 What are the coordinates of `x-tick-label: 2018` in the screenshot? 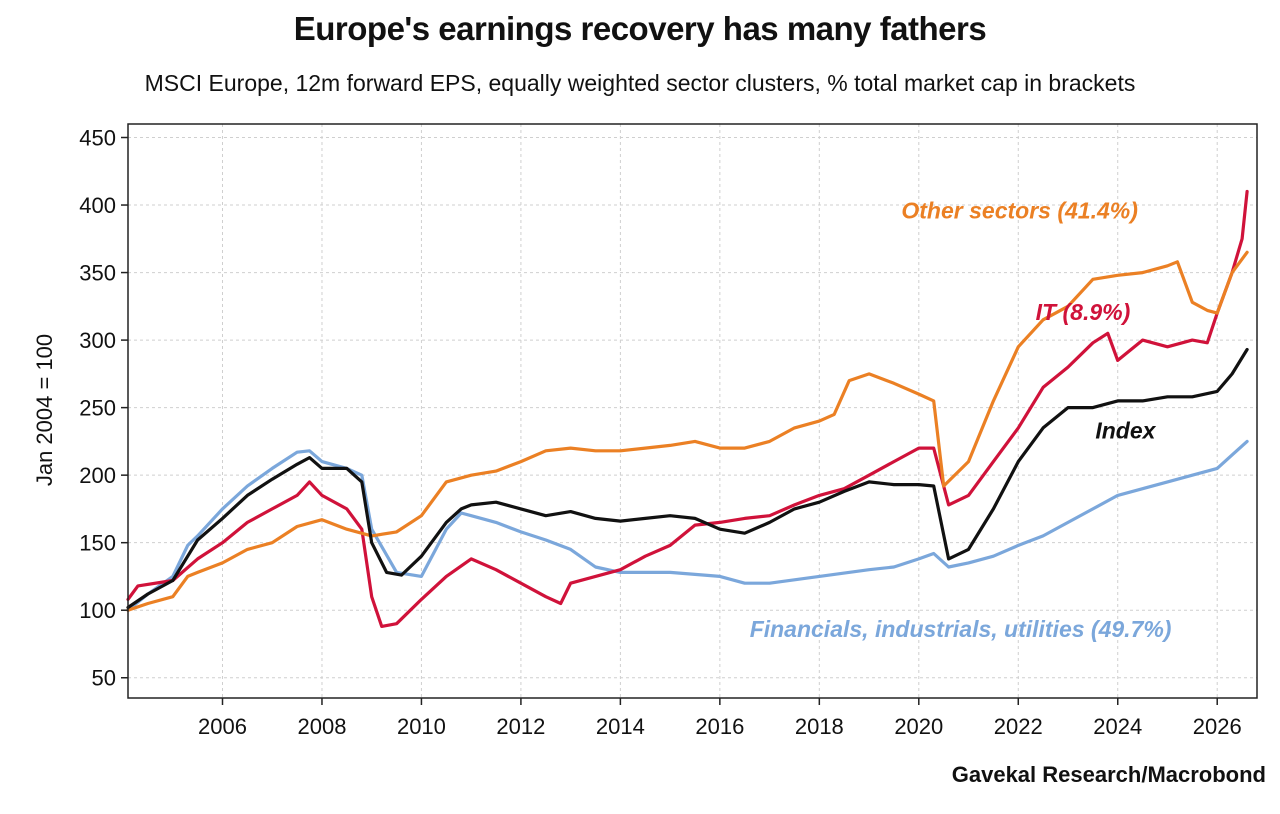 It's located at (819, 726).